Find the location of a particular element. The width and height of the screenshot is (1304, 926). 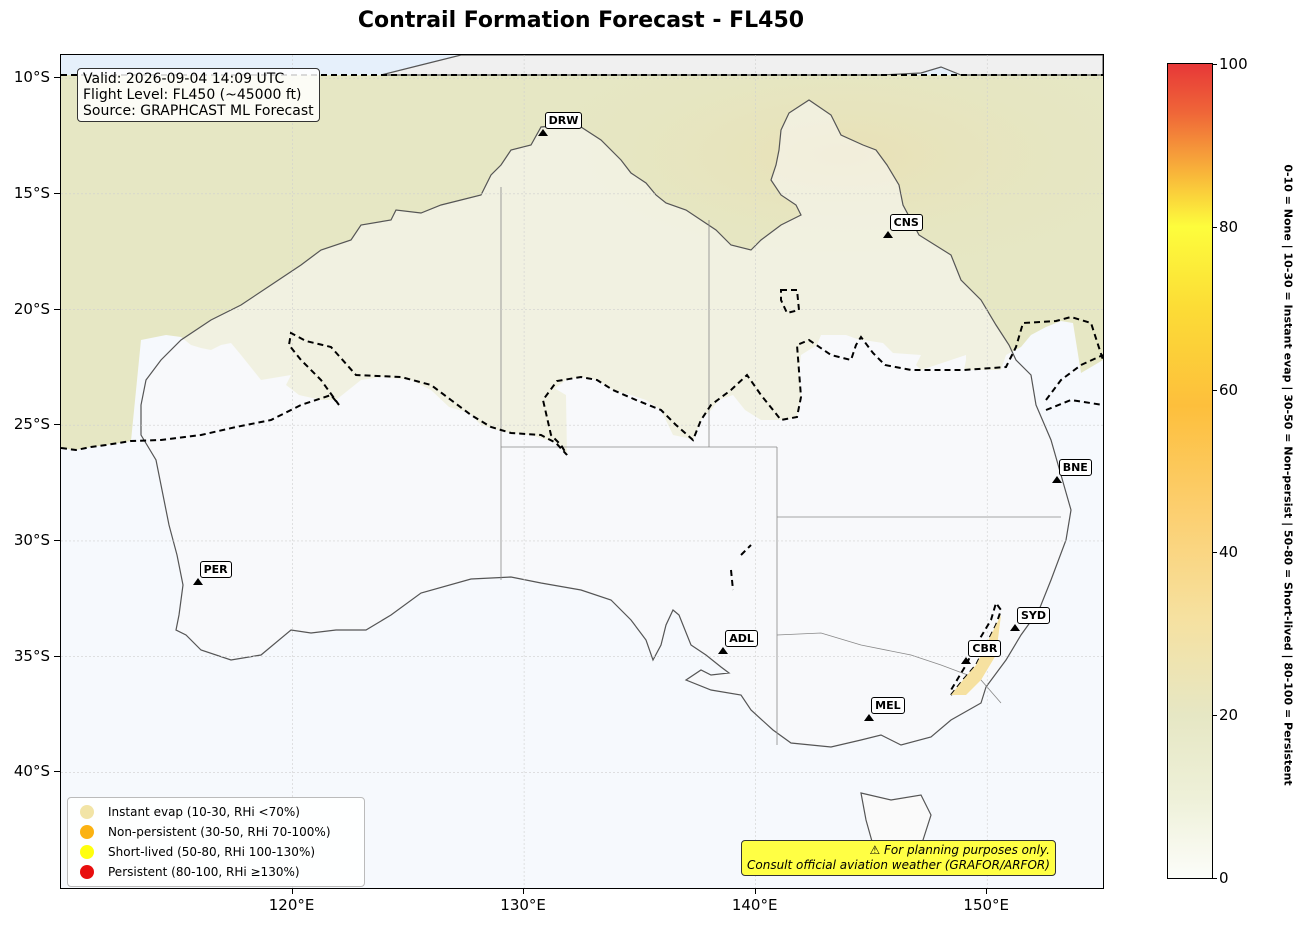

colorbar is located at coordinates (1190, 471).